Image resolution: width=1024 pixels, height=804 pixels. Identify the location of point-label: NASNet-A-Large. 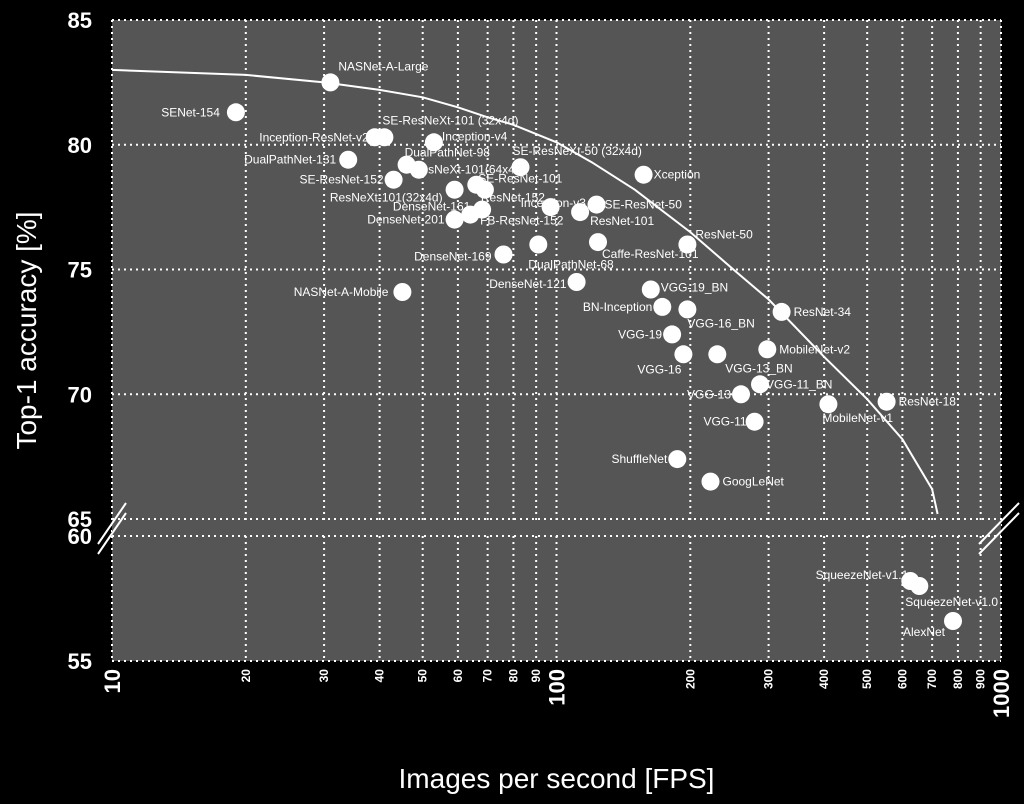
(383, 66).